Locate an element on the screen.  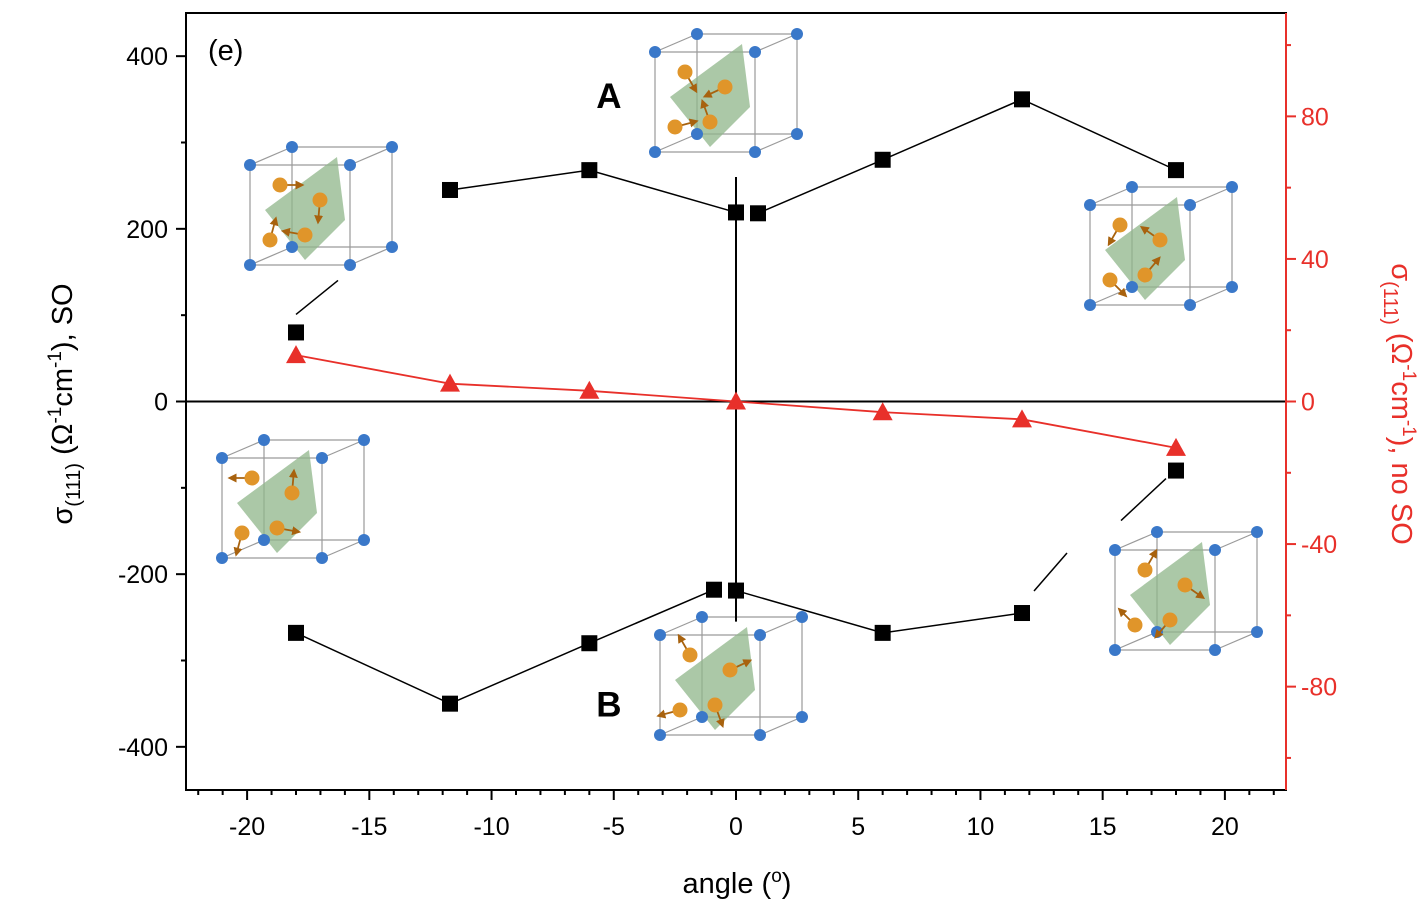
series-line-b-left is located at coordinates (505, 647).